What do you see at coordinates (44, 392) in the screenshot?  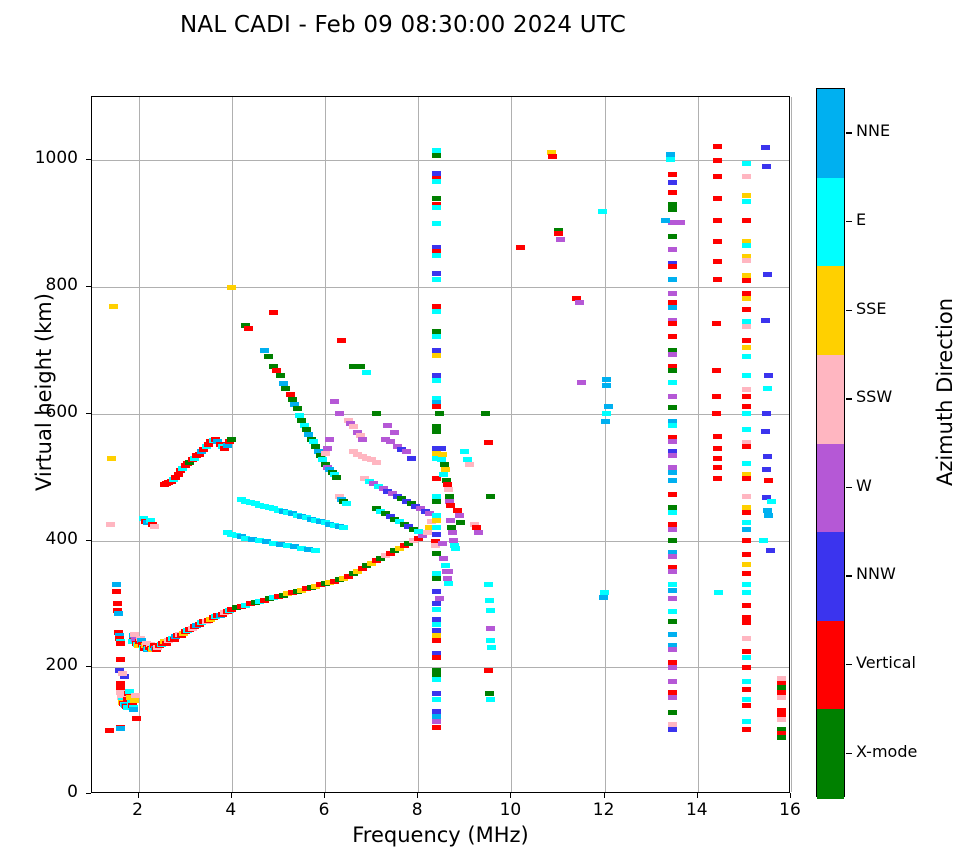 I see `y-axis-label: Virtual height (km)` at bounding box center [44, 392].